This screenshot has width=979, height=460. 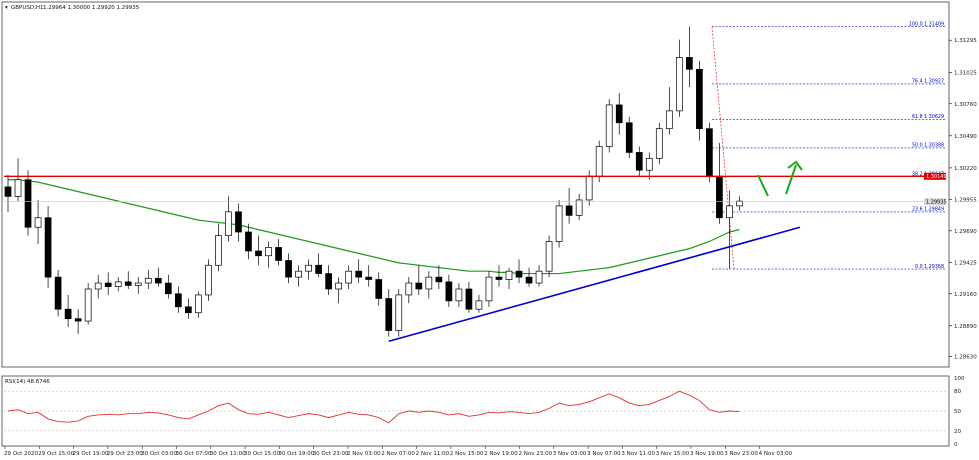 I want to click on resistance-price-label: 1.30149, so click(x=936, y=177).